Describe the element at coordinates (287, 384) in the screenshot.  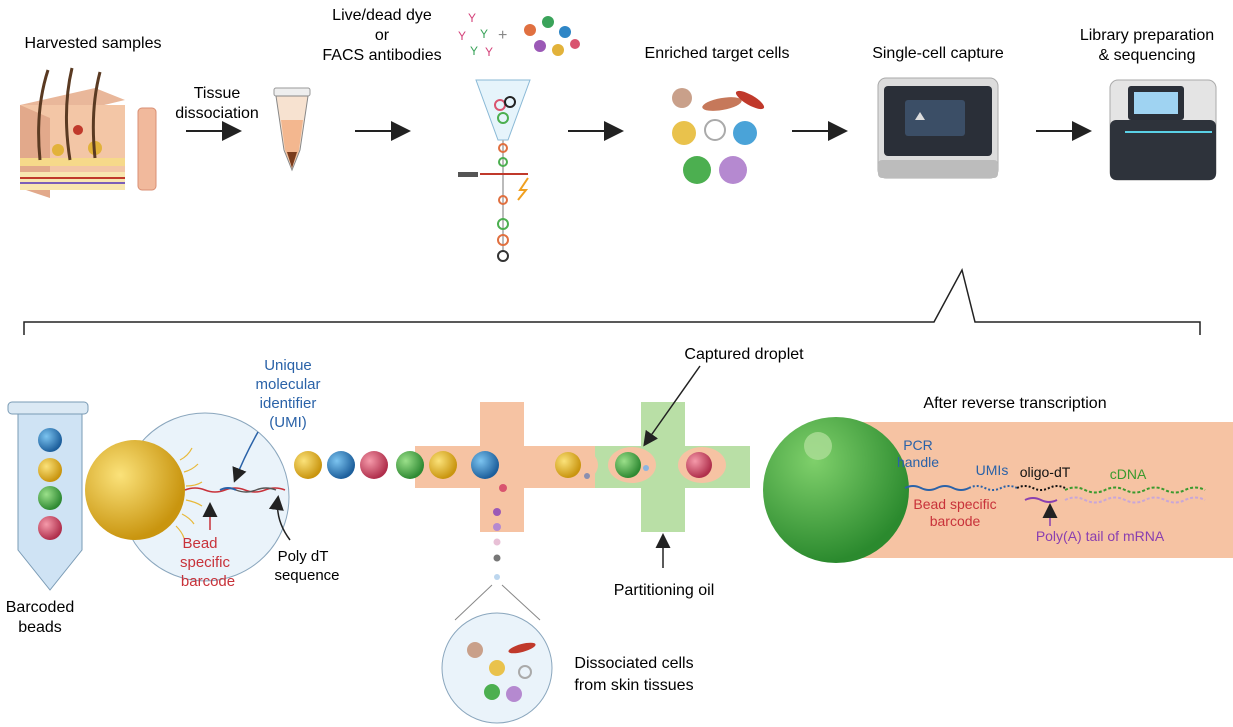
I see `umi-label-2: molecular` at that location.